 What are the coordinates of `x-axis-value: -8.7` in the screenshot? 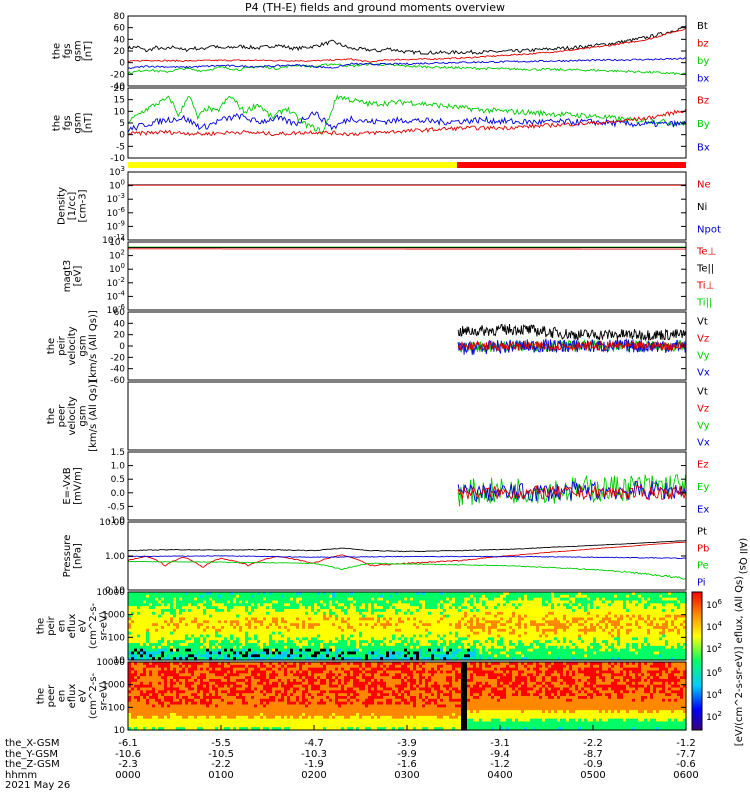 It's located at (593, 754).